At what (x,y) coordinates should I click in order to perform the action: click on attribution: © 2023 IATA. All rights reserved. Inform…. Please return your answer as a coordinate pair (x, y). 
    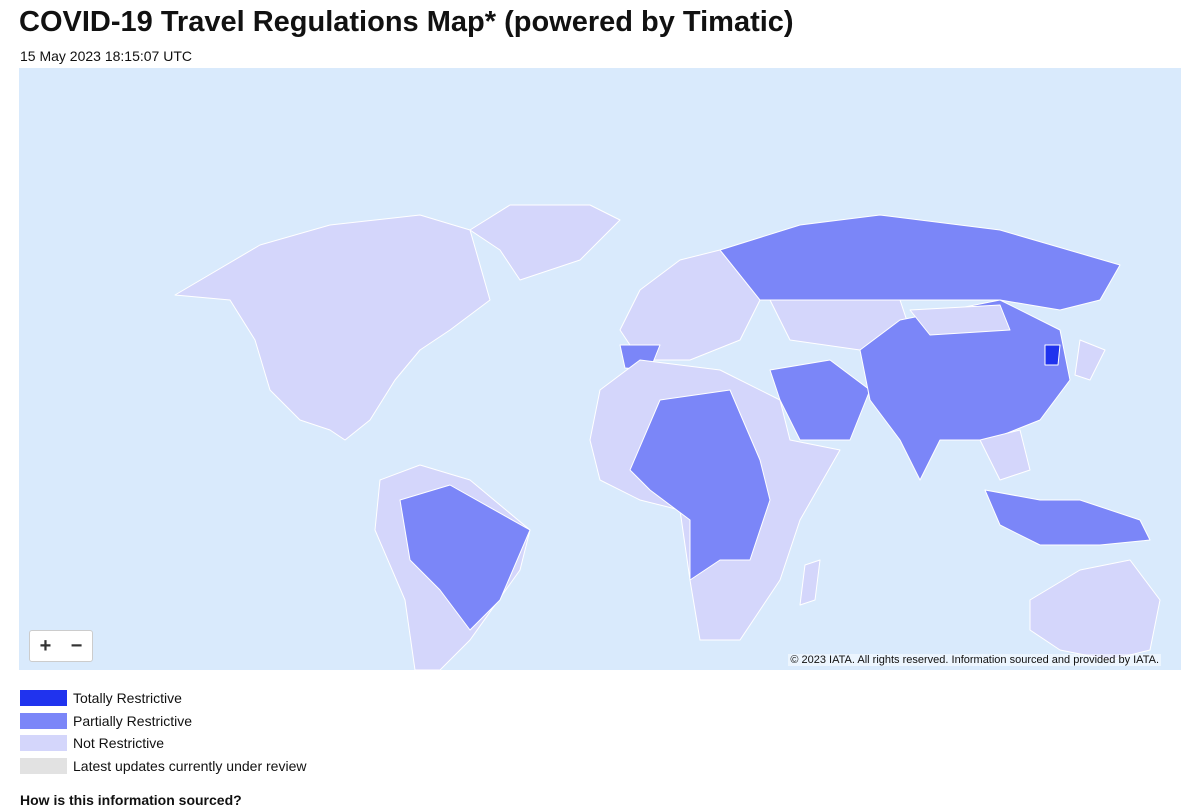
    Looking at the image, I should click on (974, 660).